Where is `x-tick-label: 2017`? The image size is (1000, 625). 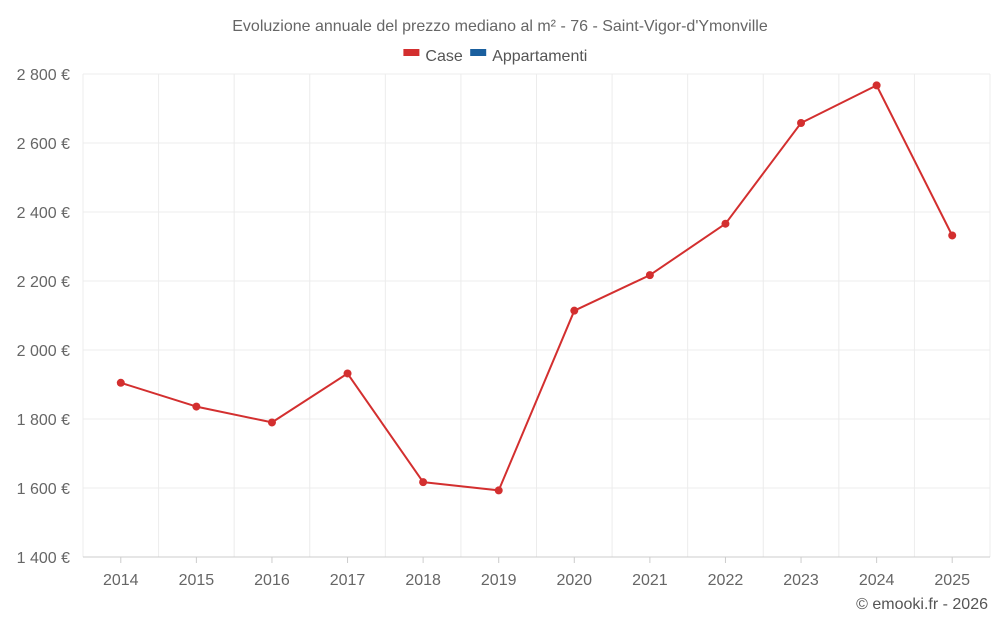 x-tick-label: 2017 is located at coordinates (348, 580).